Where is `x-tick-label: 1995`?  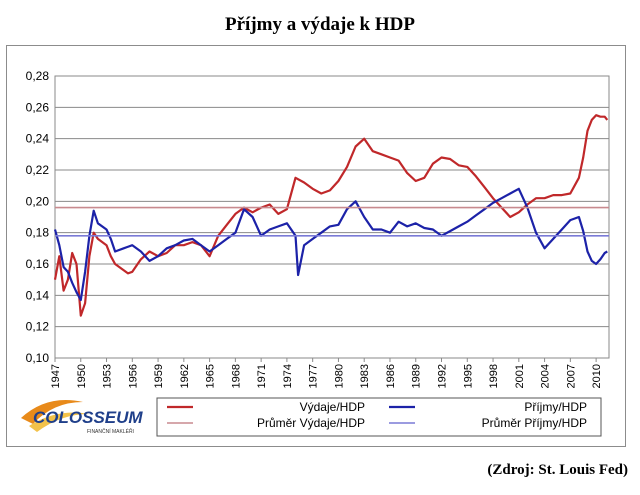
x-tick-label: 1995 is located at coordinates (468, 376).